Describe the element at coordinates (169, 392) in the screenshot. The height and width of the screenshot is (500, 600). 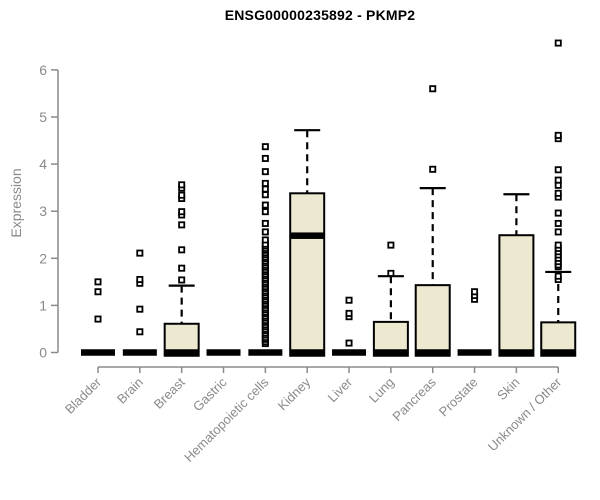
I see `x-category-label-breast: Breast` at that location.